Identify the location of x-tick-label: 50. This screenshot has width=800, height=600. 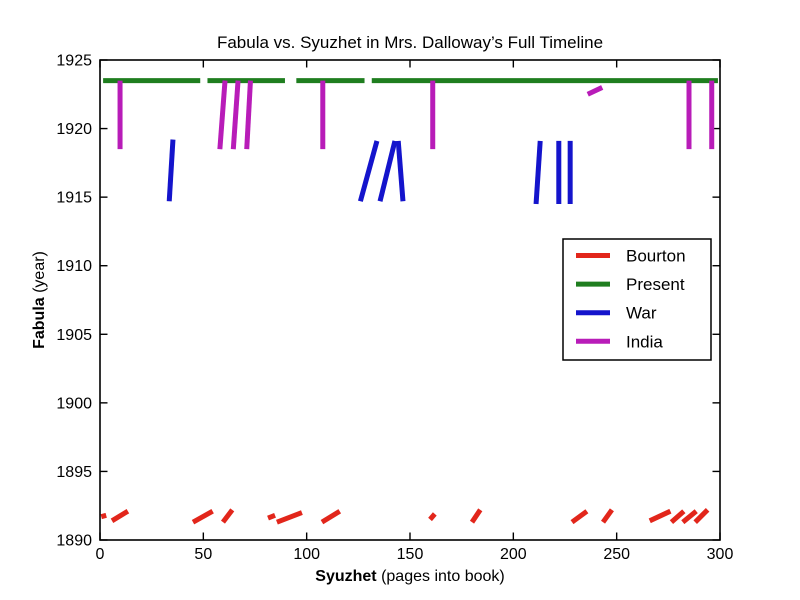
(203, 554).